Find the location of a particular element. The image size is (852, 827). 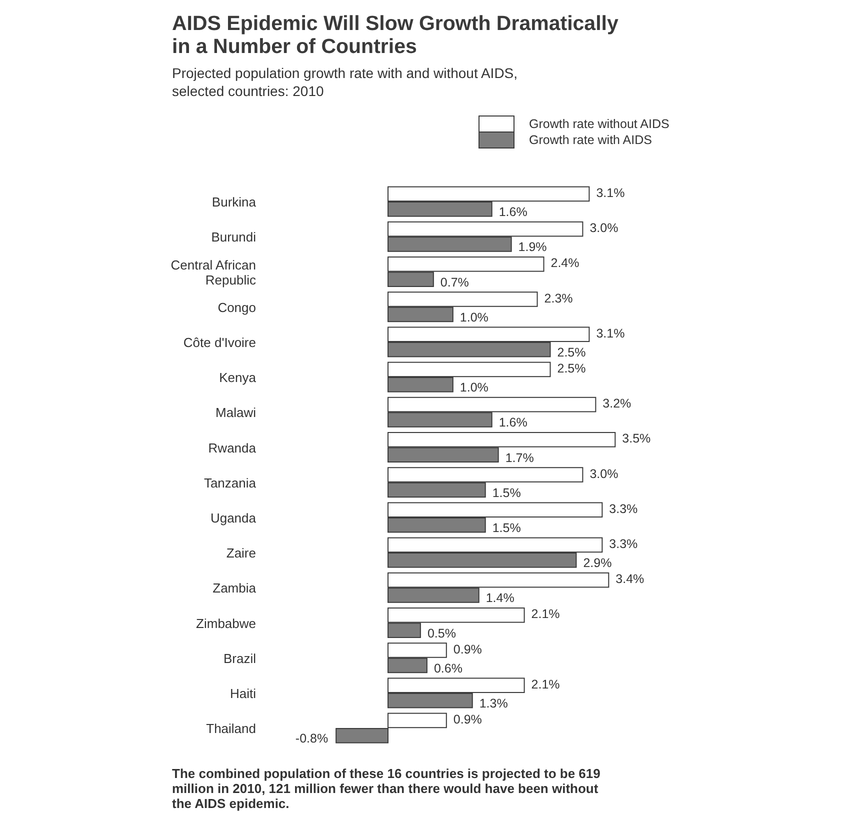

data-label: 3.2% is located at coordinates (617, 403).